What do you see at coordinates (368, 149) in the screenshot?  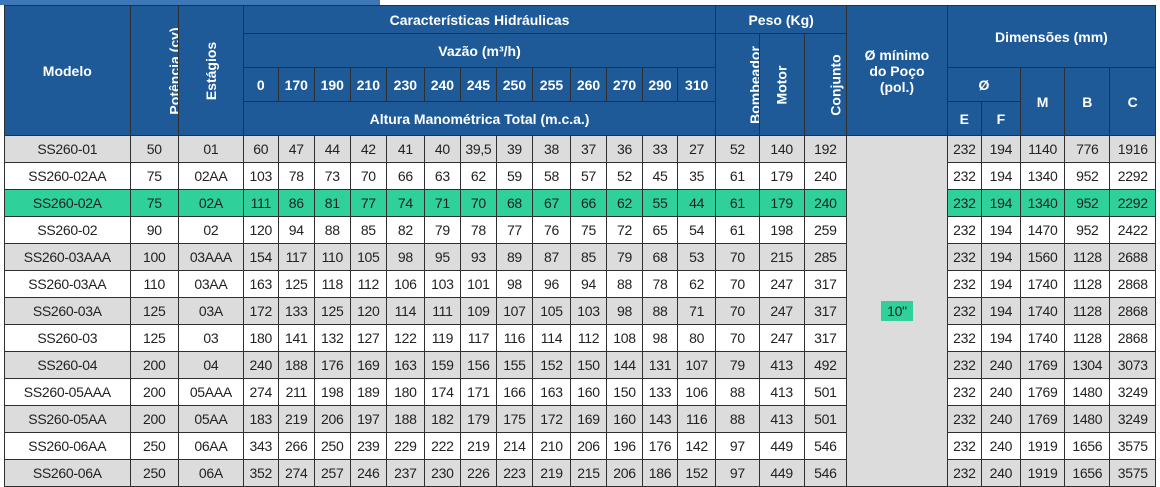 I see `cell-head: 42` at bounding box center [368, 149].